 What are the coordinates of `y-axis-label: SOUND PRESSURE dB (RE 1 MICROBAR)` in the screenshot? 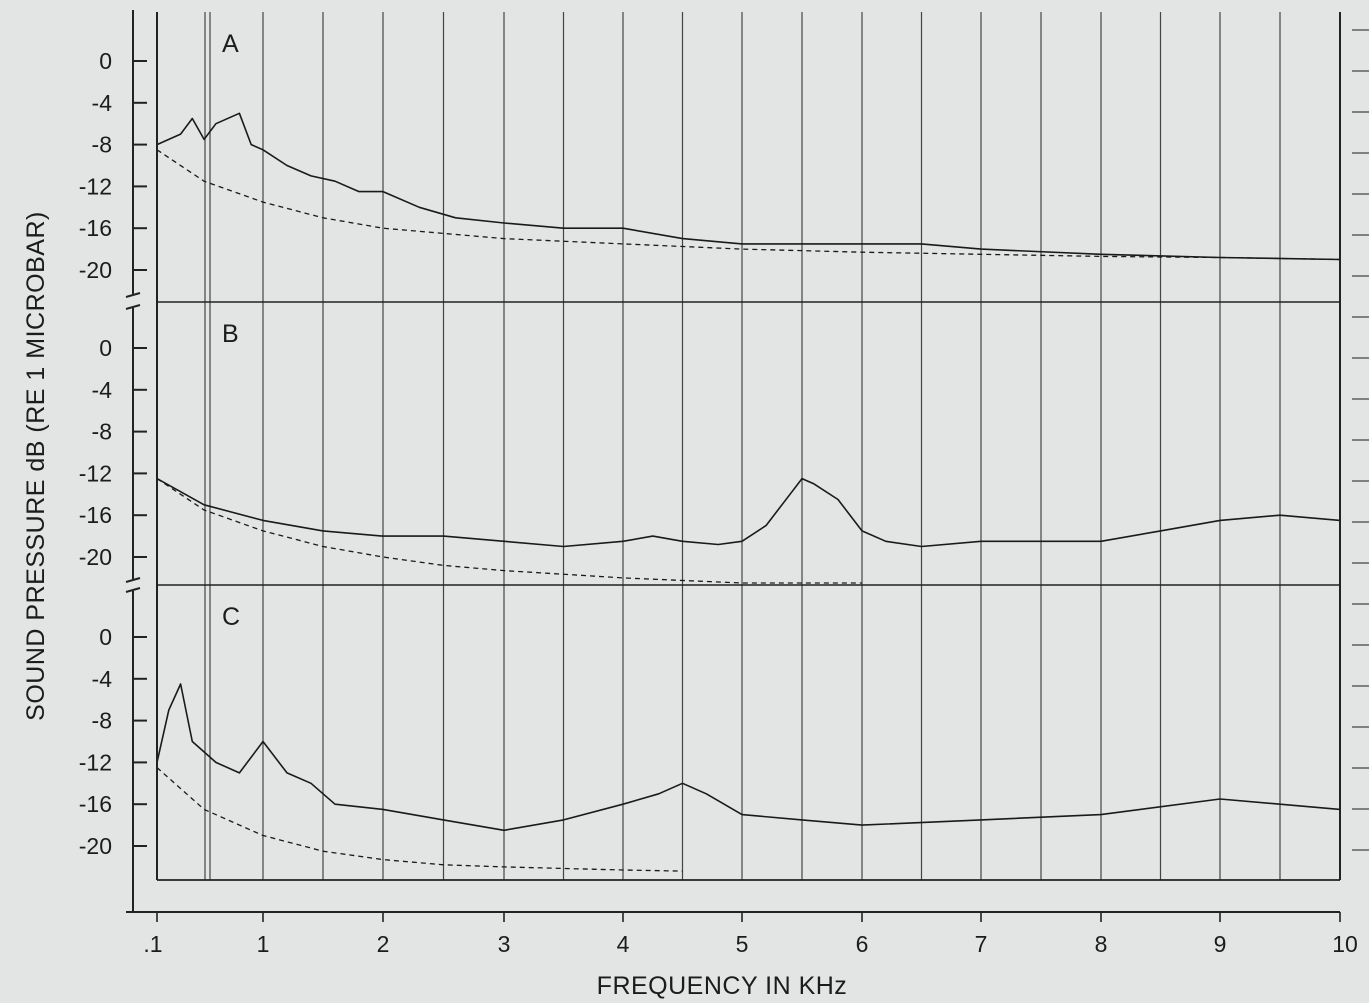 It's located at (36, 466).